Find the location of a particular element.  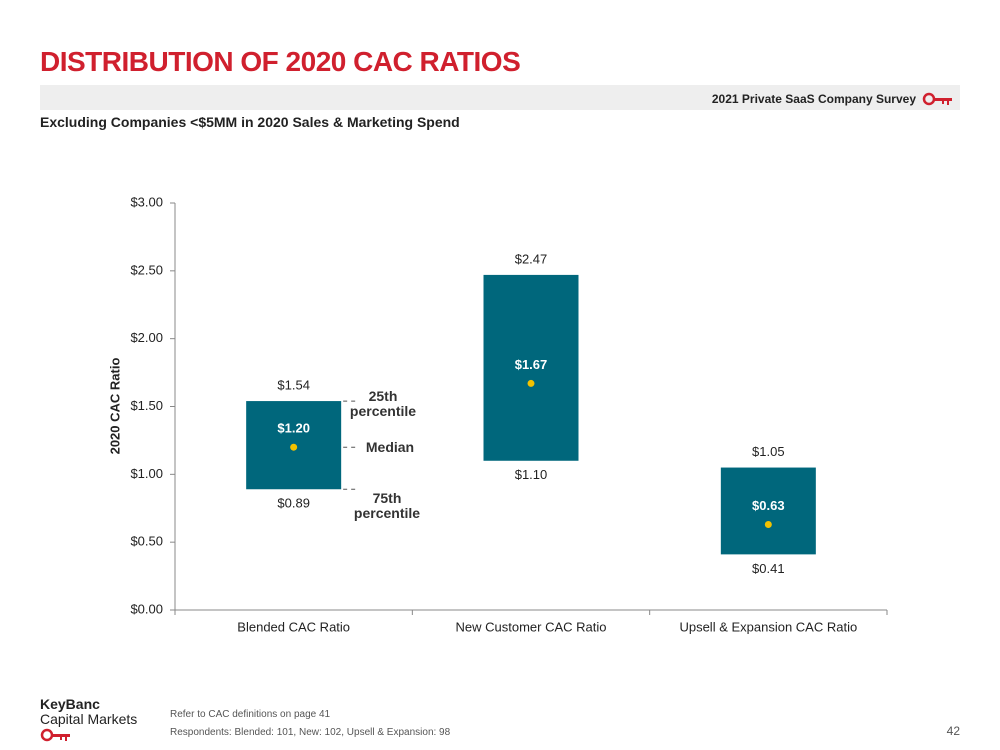

annotation: 25th percentile is located at coordinates (383, 404).